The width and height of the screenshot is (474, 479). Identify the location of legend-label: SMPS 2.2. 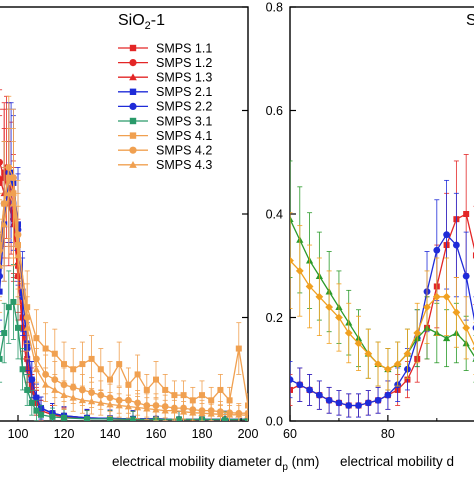
(184, 107).